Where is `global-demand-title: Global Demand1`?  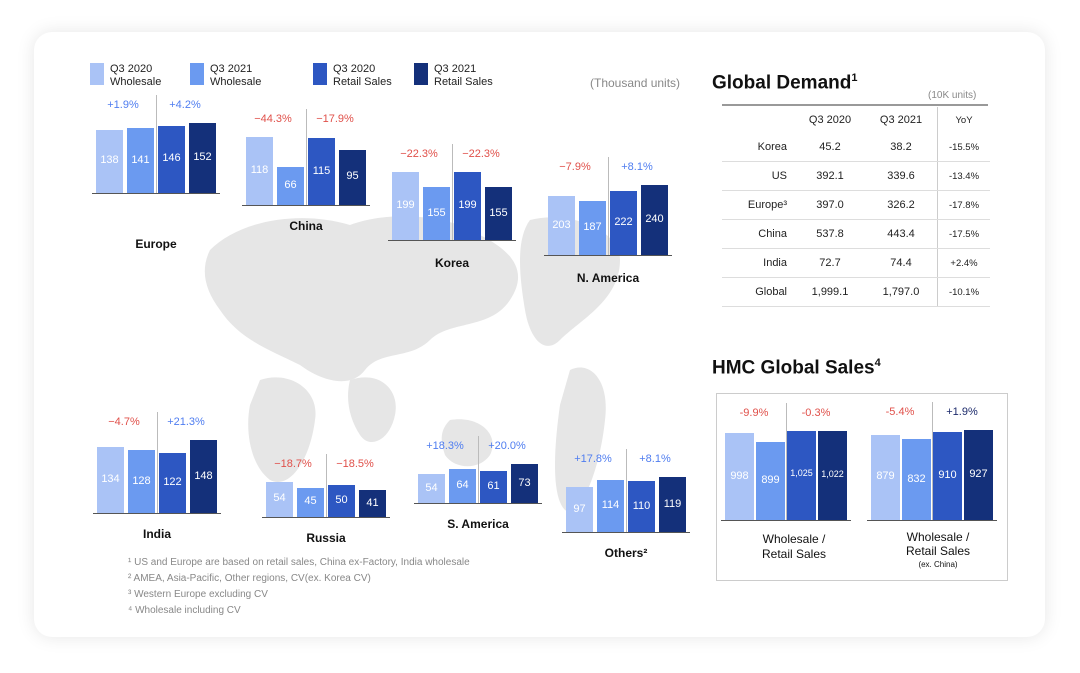 global-demand-title: Global Demand1 is located at coordinates (785, 83).